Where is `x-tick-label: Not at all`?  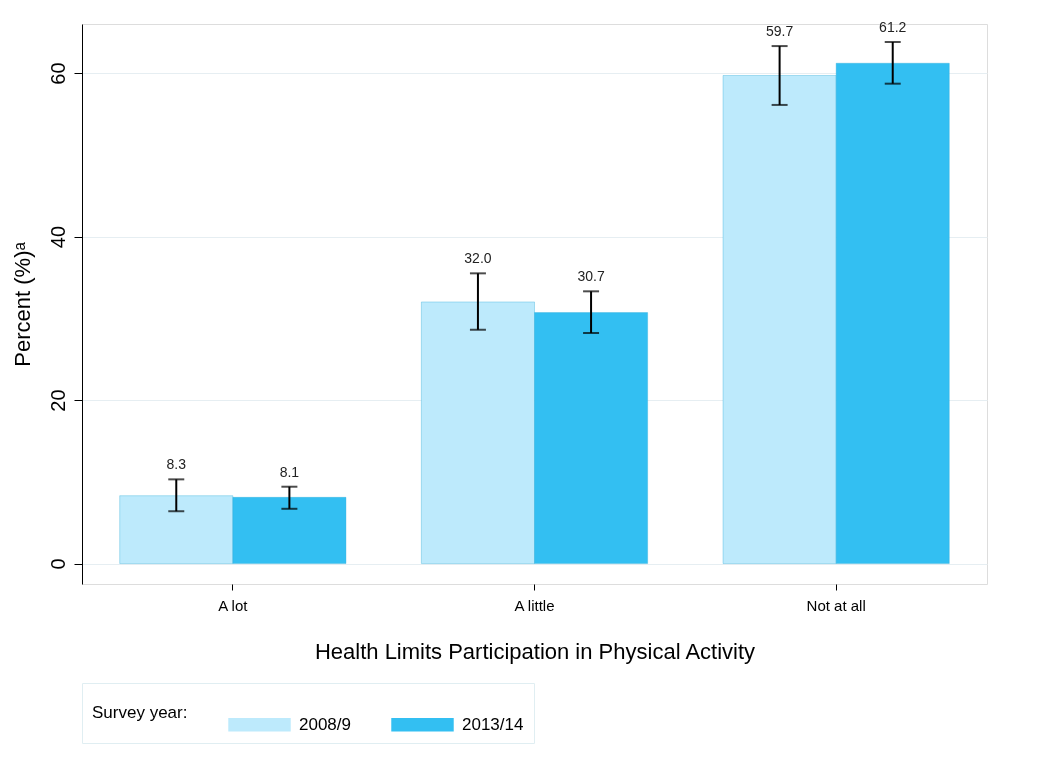
x-tick-label: Not at all is located at coordinates (836, 605).